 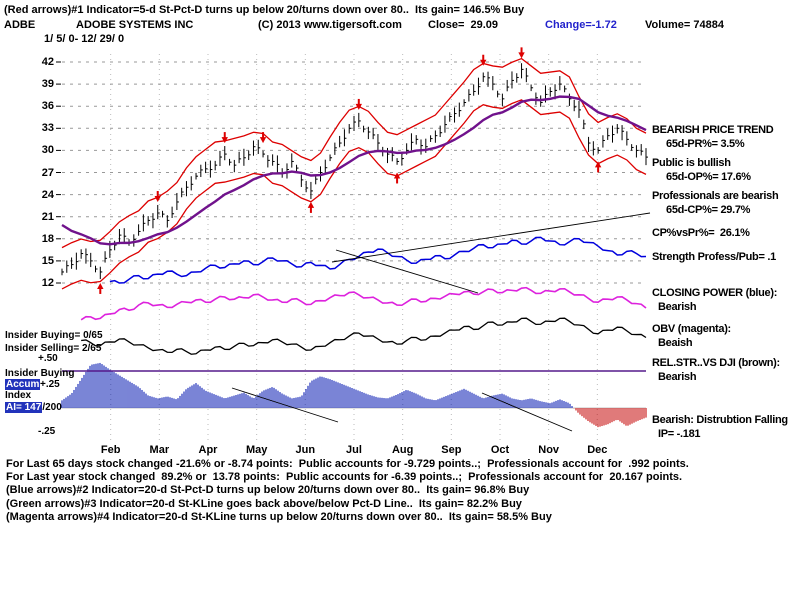 What do you see at coordinates (679, 434) in the screenshot?
I see `analysis-line-15: IP= -.181` at bounding box center [679, 434].